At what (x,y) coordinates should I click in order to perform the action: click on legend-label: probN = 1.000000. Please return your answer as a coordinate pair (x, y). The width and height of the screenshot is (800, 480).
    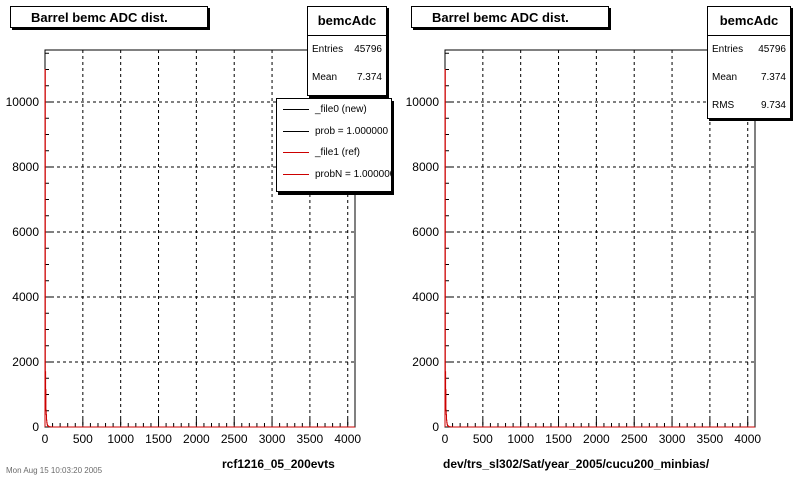
    Looking at the image, I should click on (353, 174).